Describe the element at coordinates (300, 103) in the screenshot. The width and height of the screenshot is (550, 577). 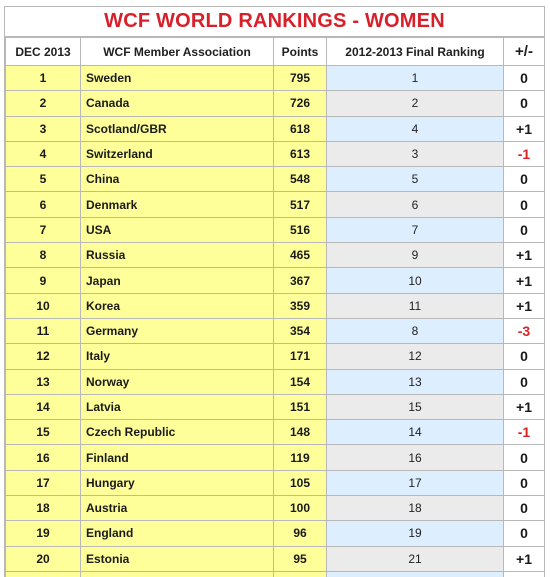
I see `points-cell: 726` at that location.